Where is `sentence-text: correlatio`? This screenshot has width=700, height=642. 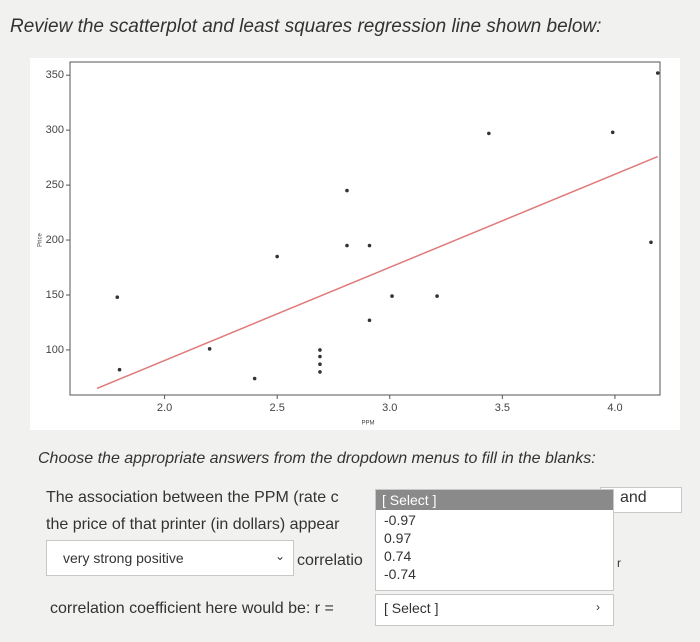
sentence-text: correlatio is located at coordinates (330, 560).